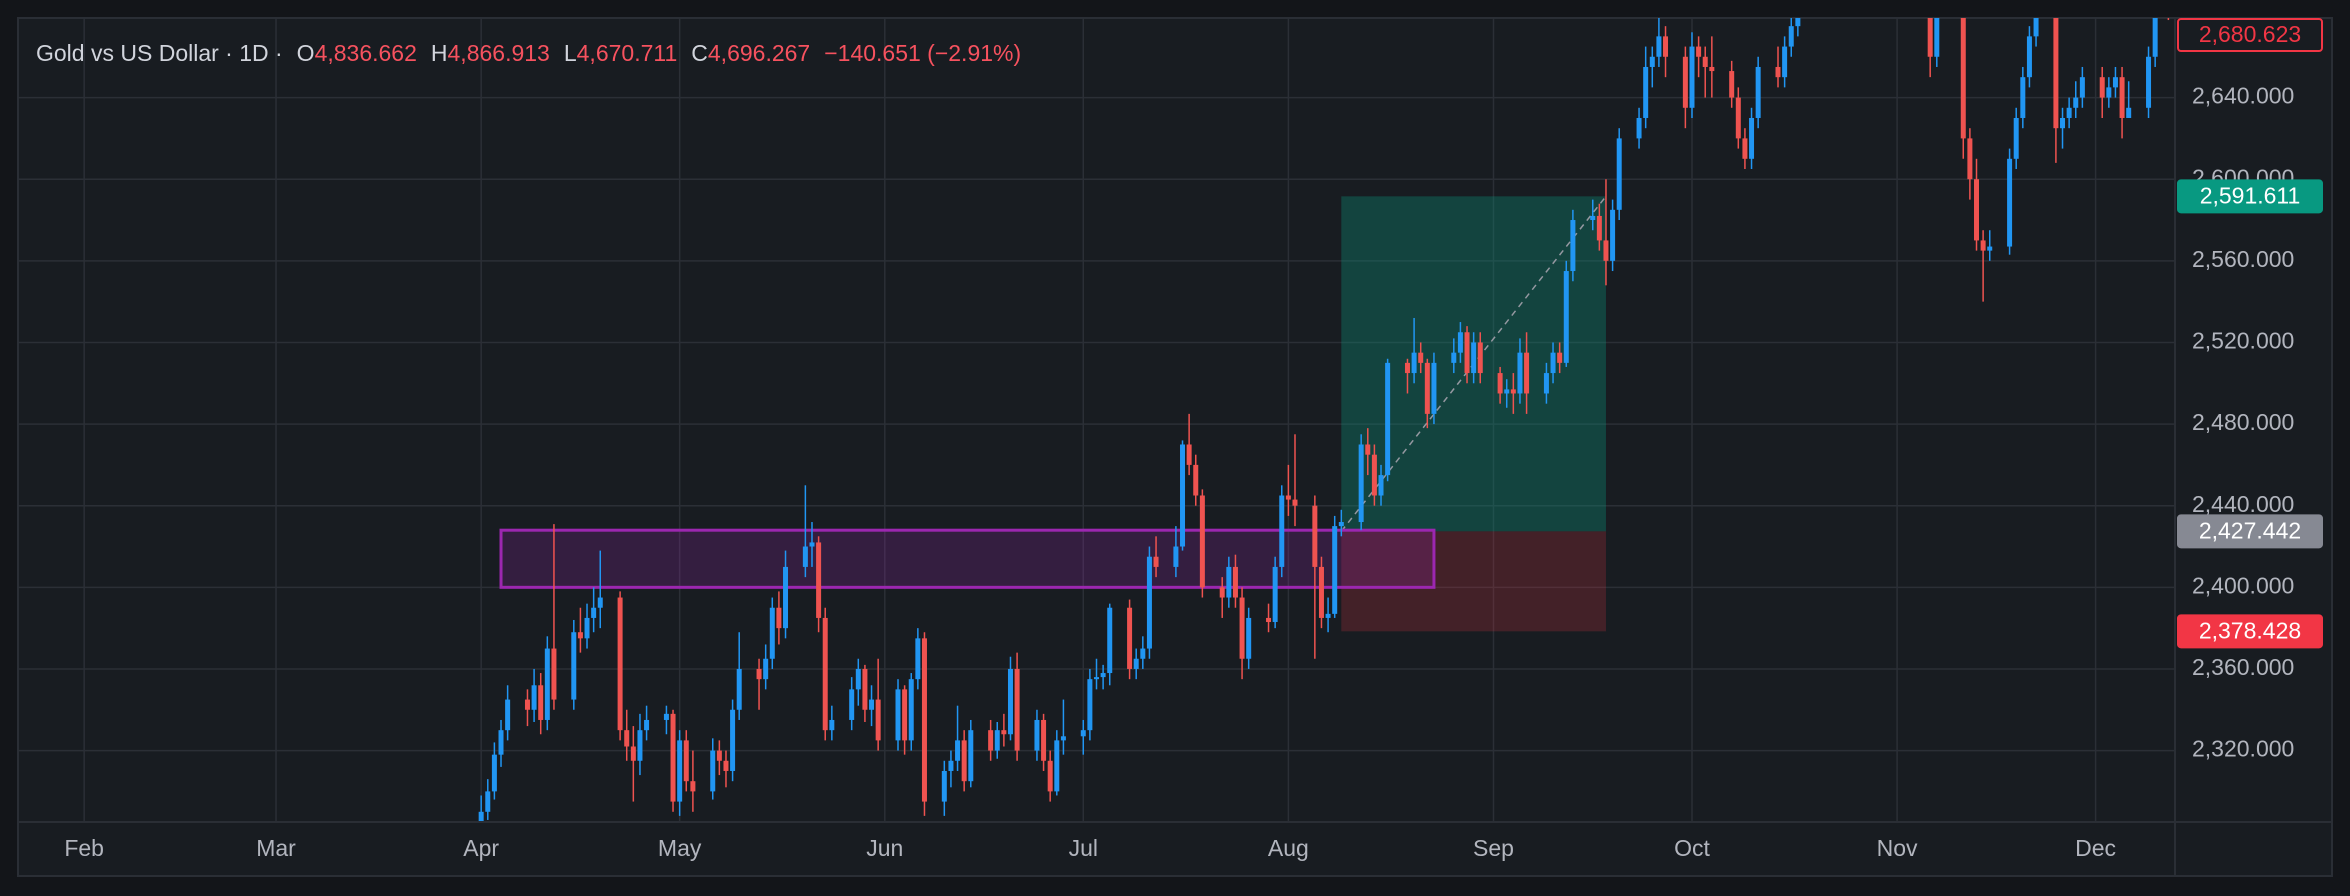 This screenshot has width=2350, height=896. What do you see at coordinates (2243, 422) in the screenshot?
I see `y-tick-label: 2,480.000` at bounding box center [2243, 422].